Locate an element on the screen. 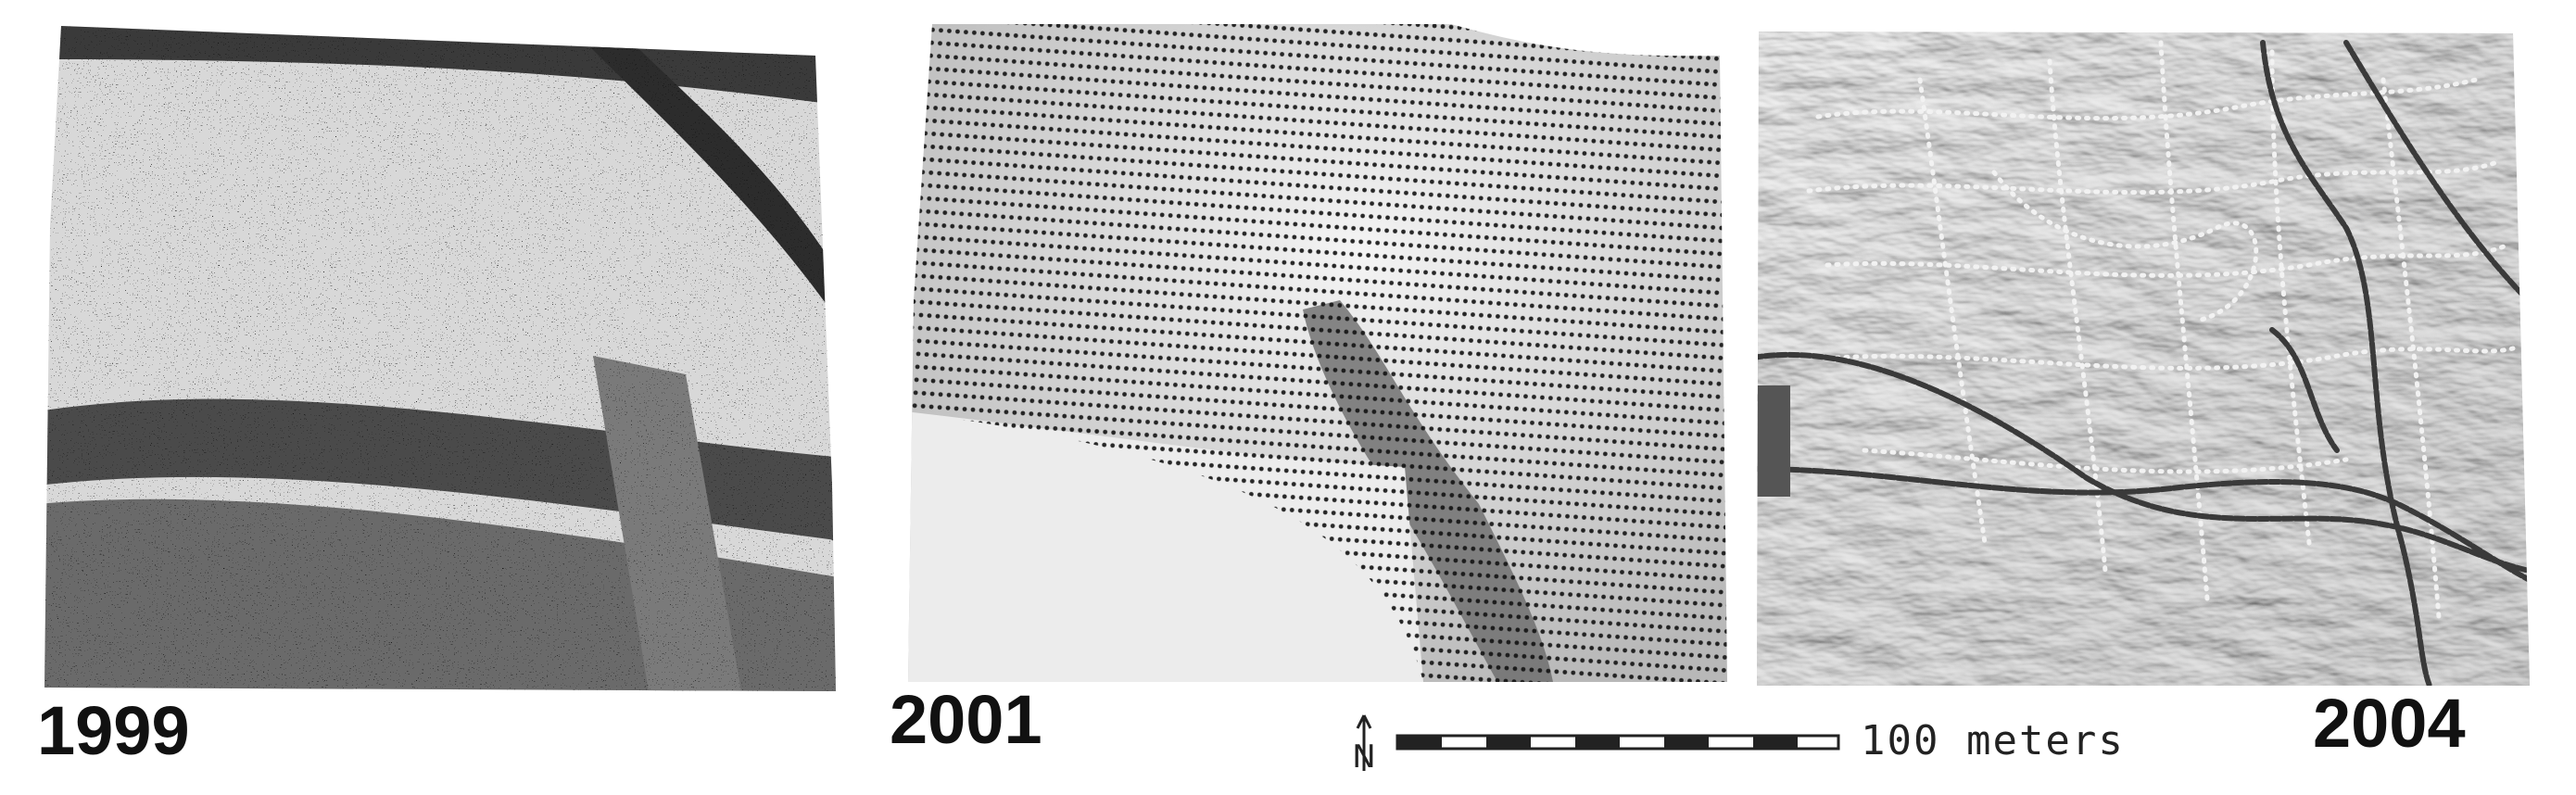  north-arrow-icon: N is located at coordinates (1364, 745).